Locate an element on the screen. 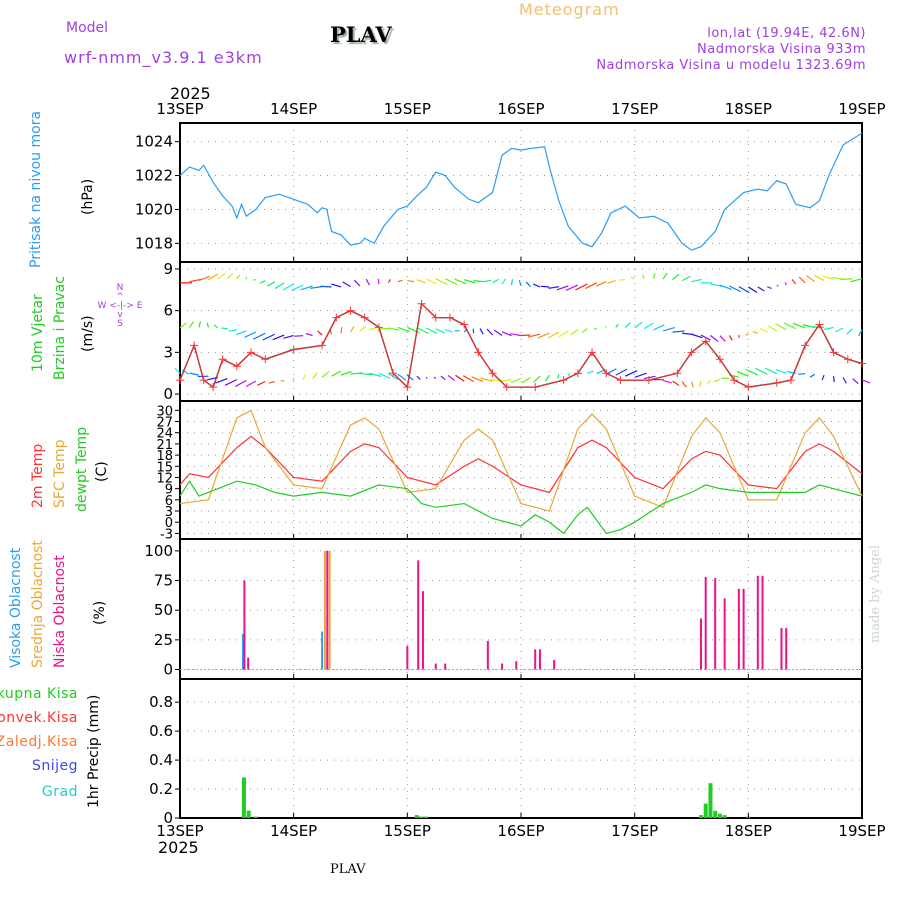  y-tick-label: 3 is located at coordinates (168, 352).